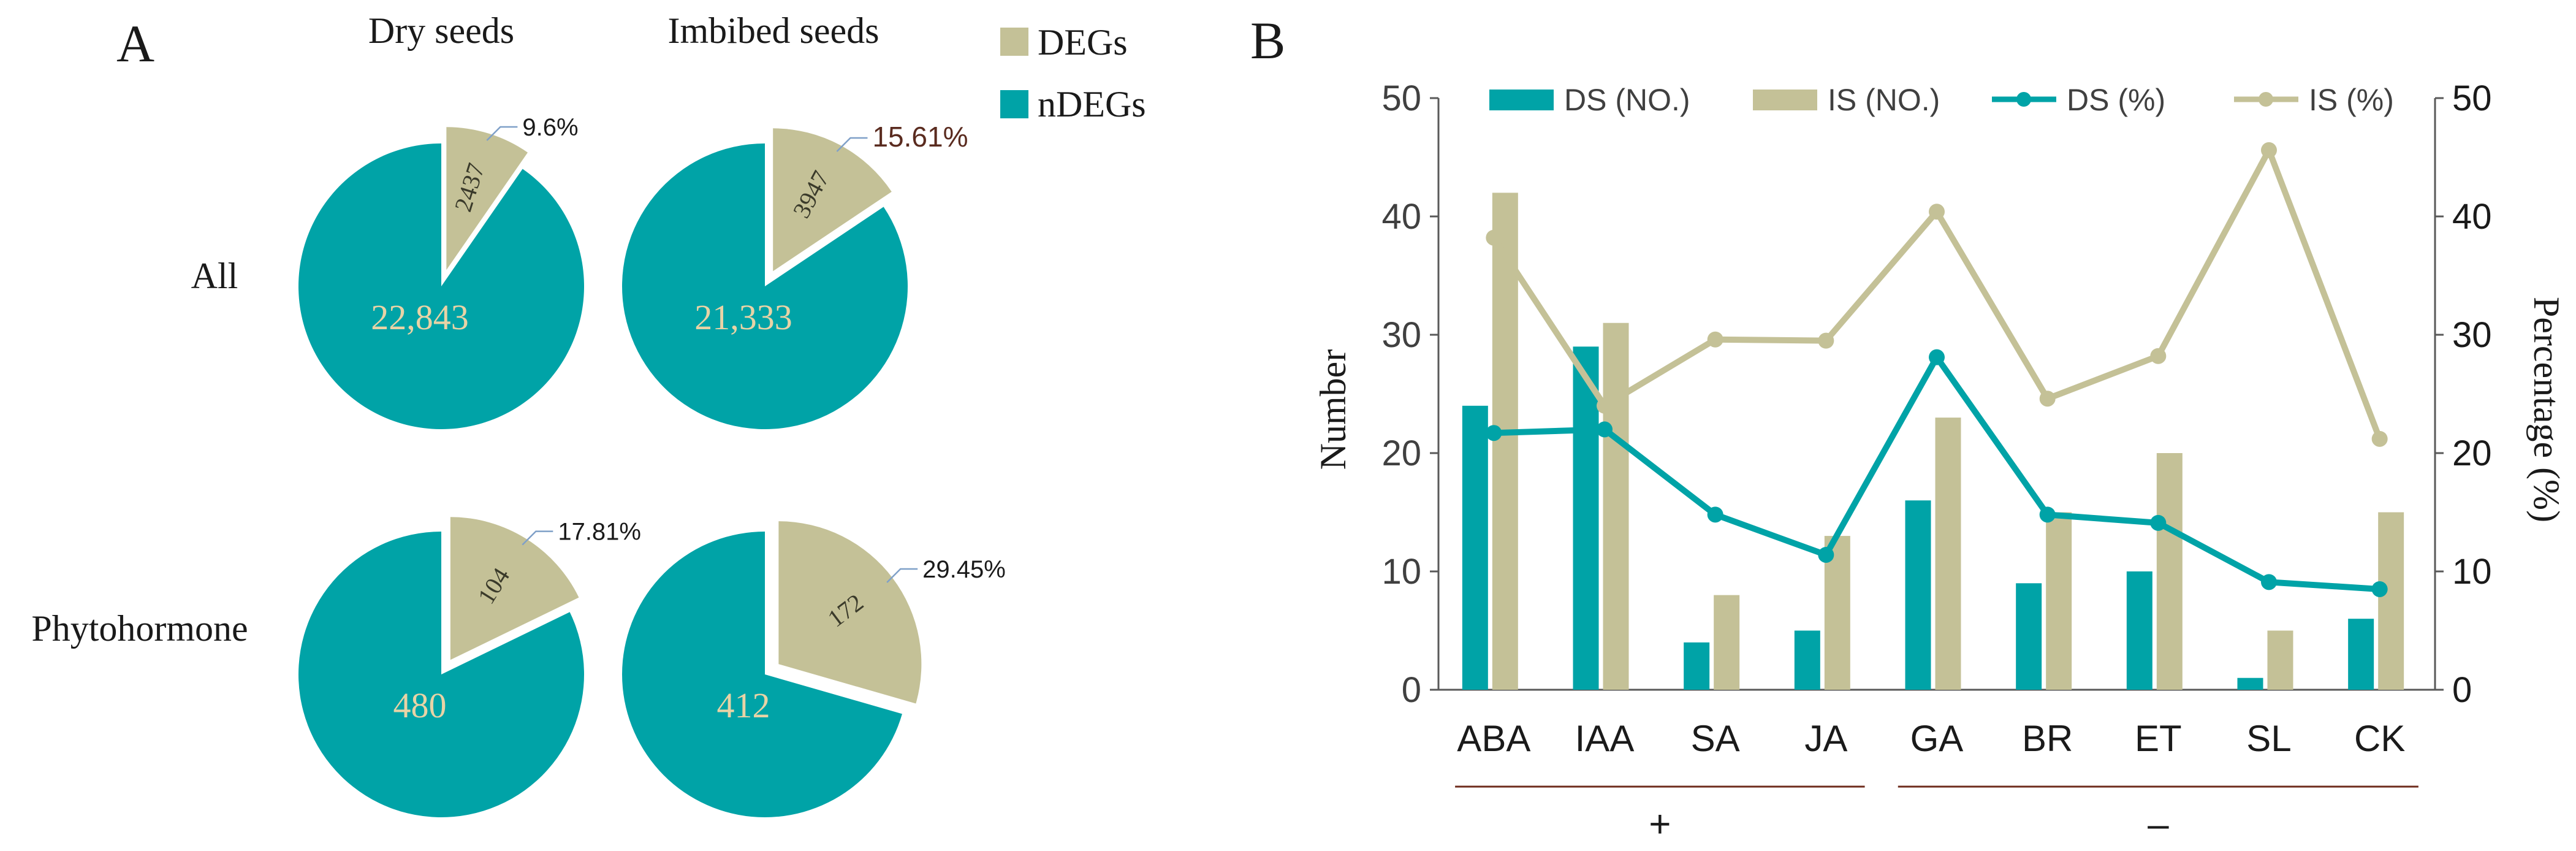 This screenshot has height=851, width=2576. Describe the element at coordinates (550, 127) in the screenshot. I see `pie-percent-label: 9.6%` at that location.